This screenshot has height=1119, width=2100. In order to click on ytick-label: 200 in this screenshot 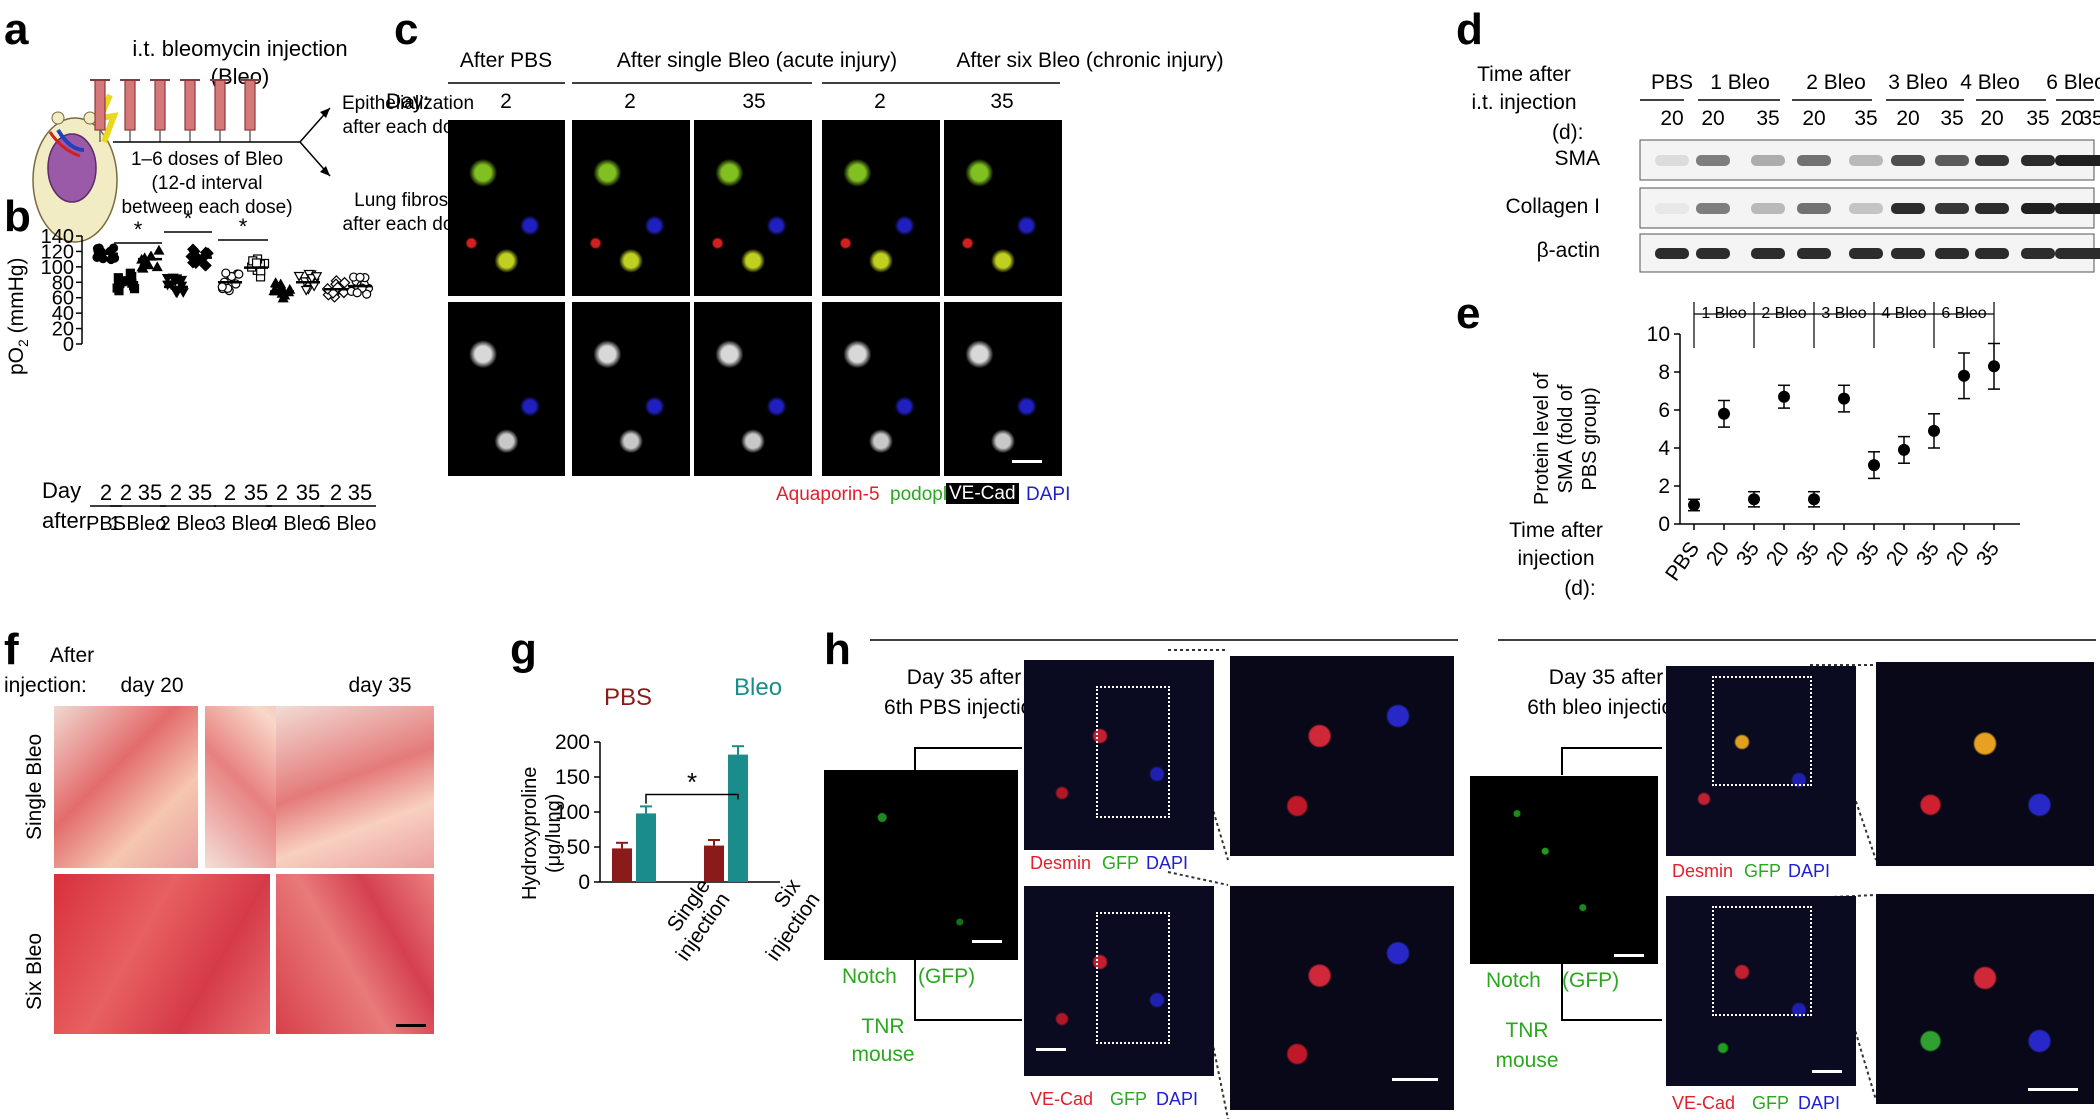, I will do `click(572, 742)`.